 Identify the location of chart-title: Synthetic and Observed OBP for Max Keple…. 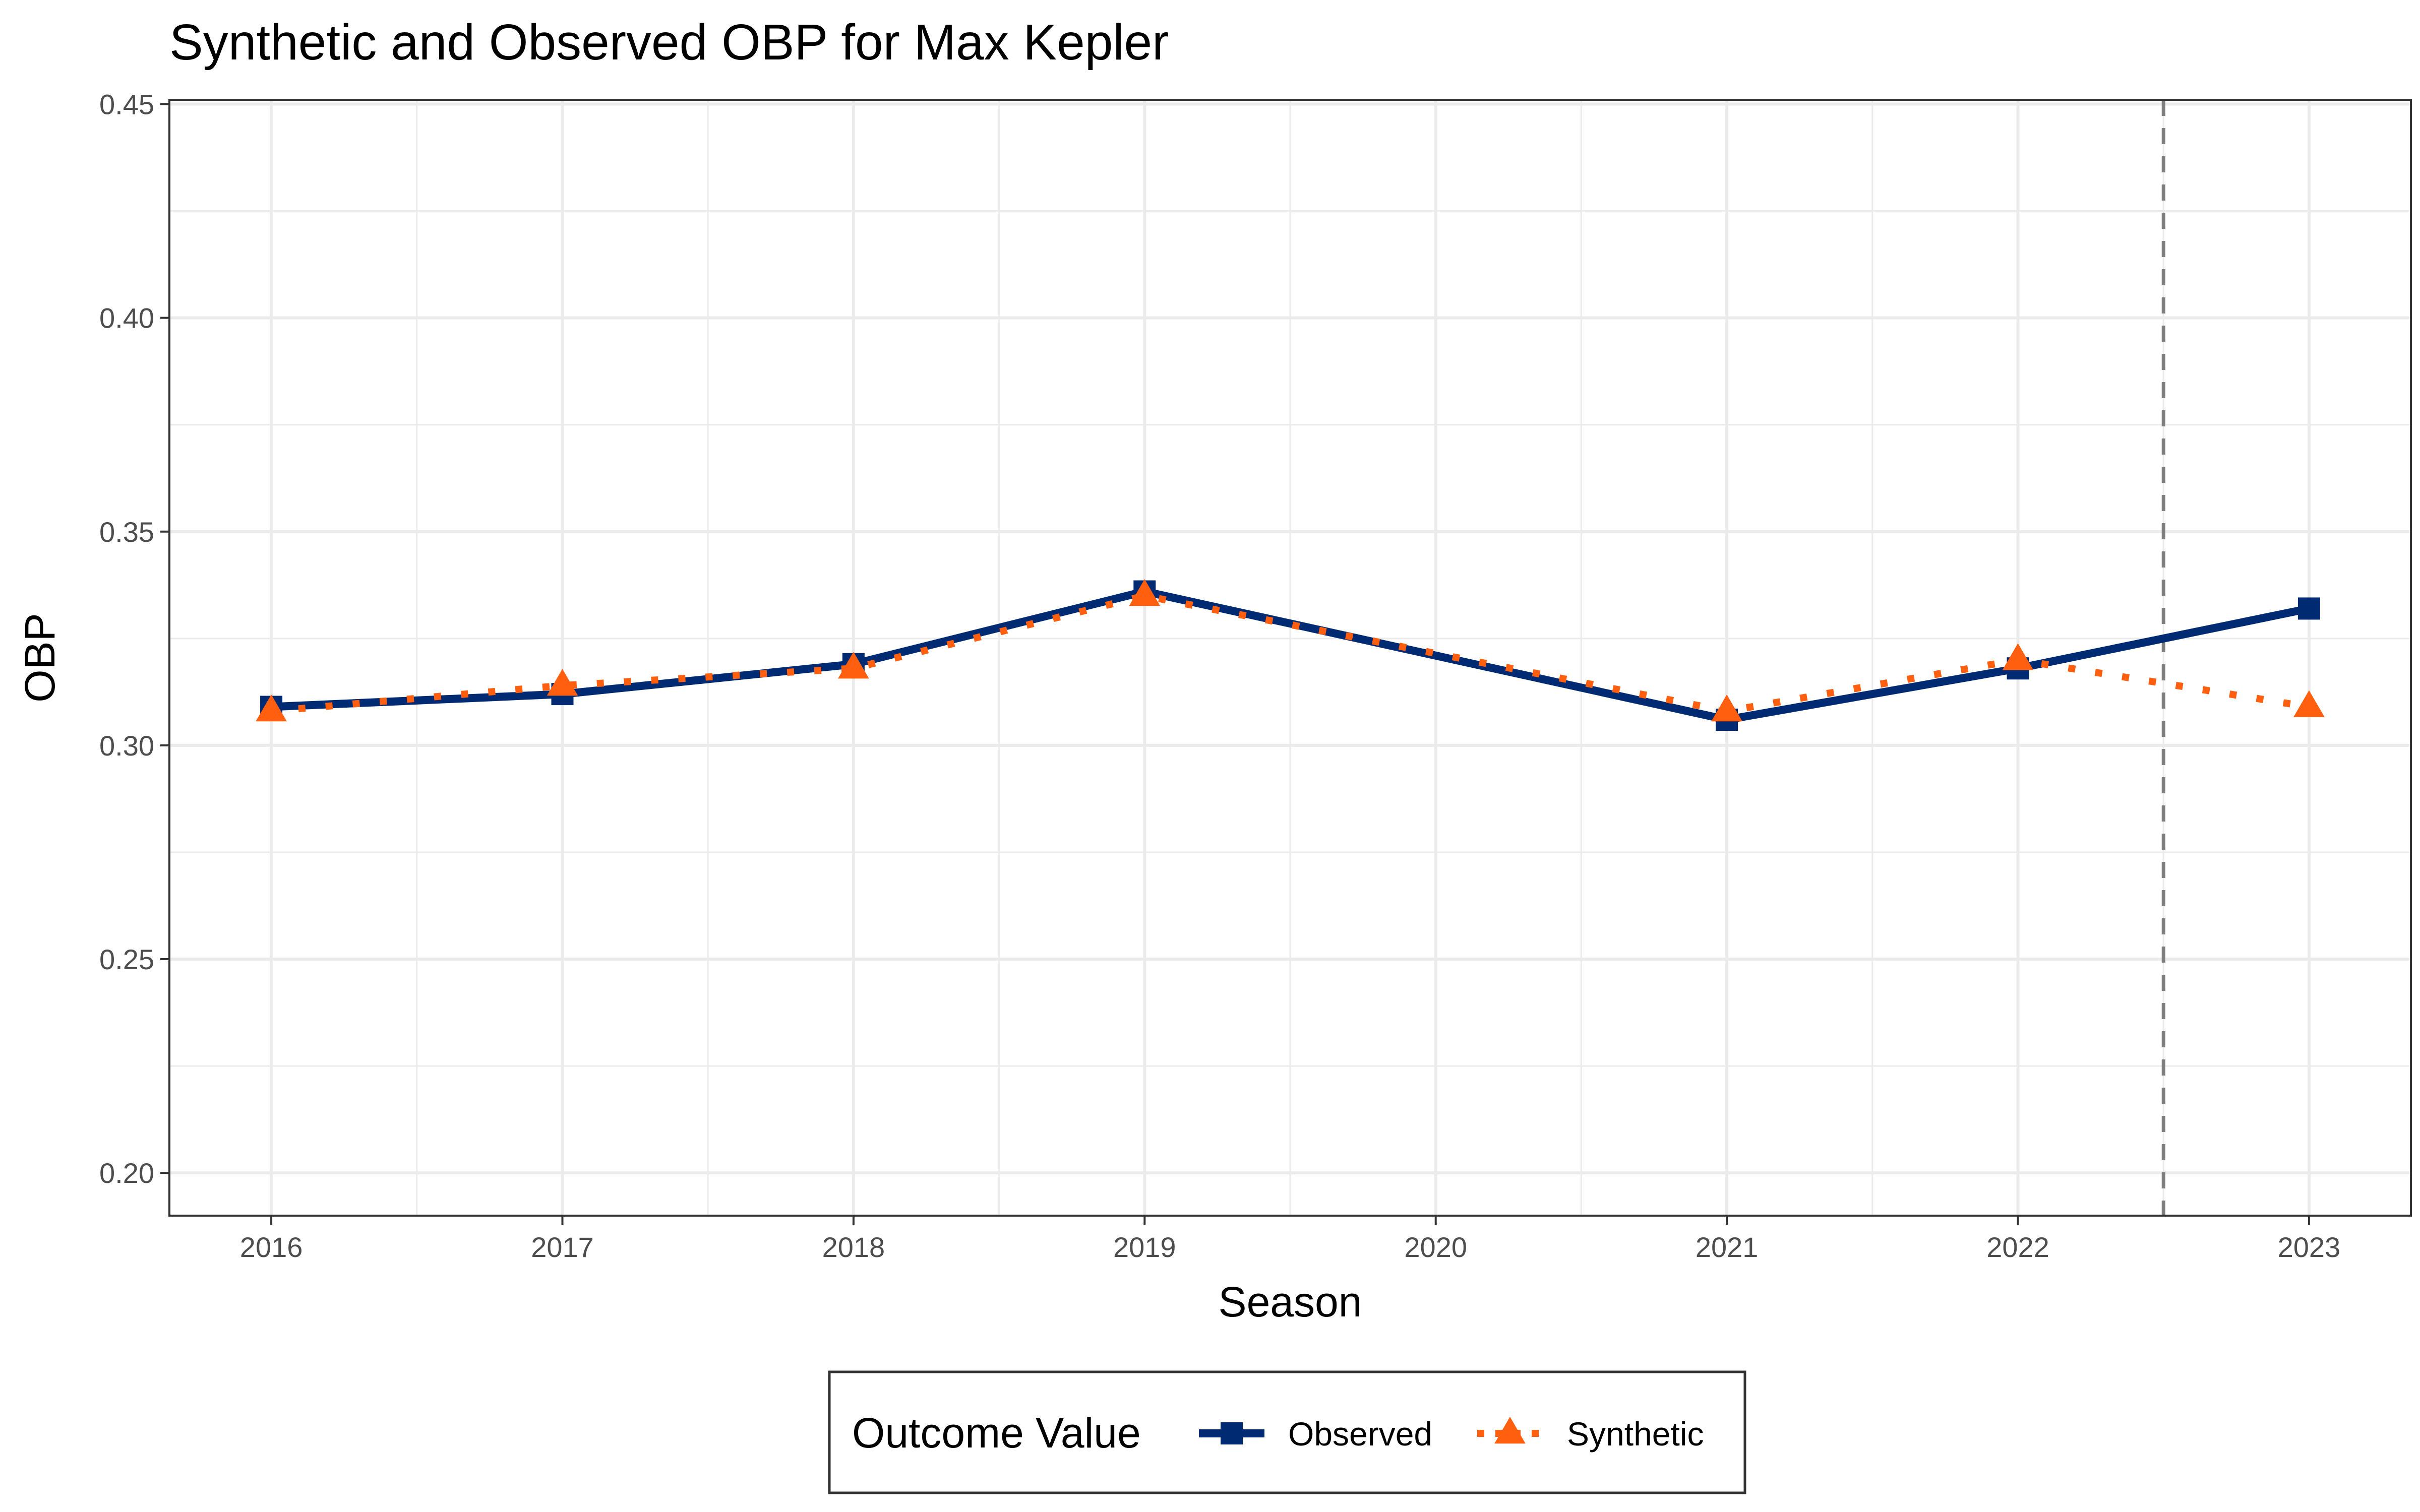
(669, 42).